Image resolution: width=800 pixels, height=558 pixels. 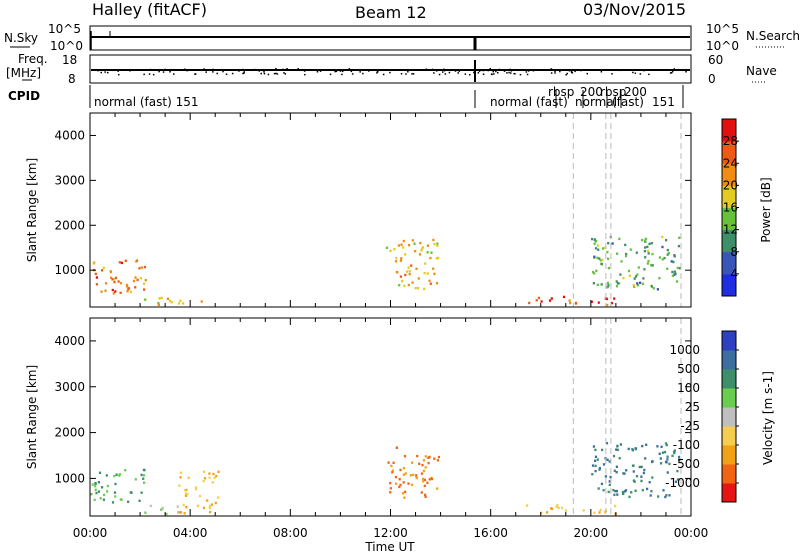 What do you see at coordinates (33, 59) in the screenshot?
I see `freq-label-line1: Freq.` at bounding box center [33, 59].